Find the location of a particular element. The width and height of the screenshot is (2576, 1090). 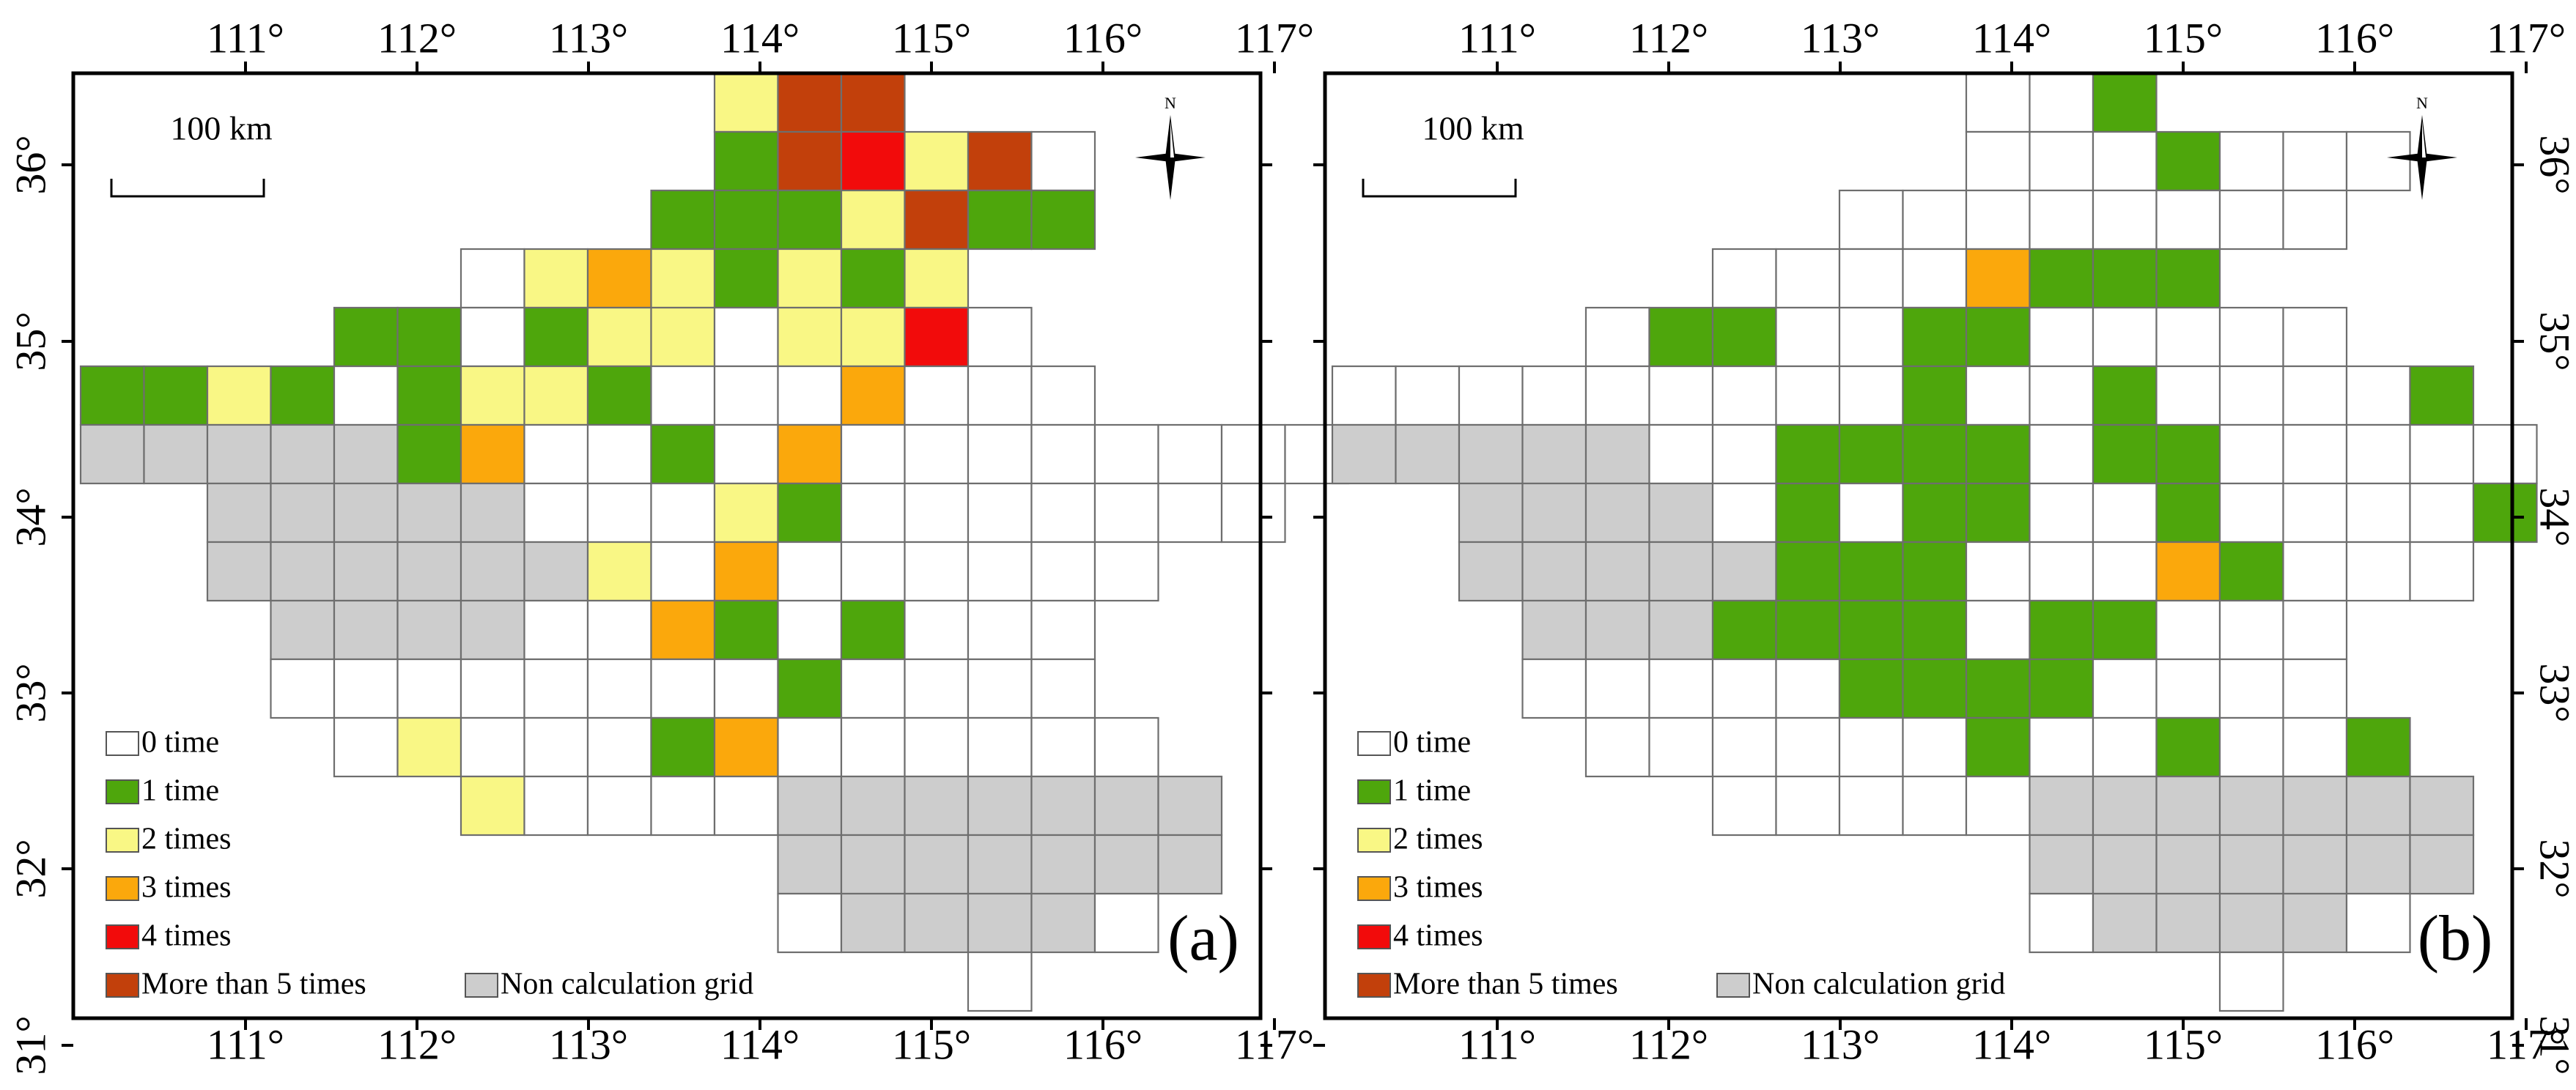

lon-label-bottom: 114° is located at coordinates (760, 1044).